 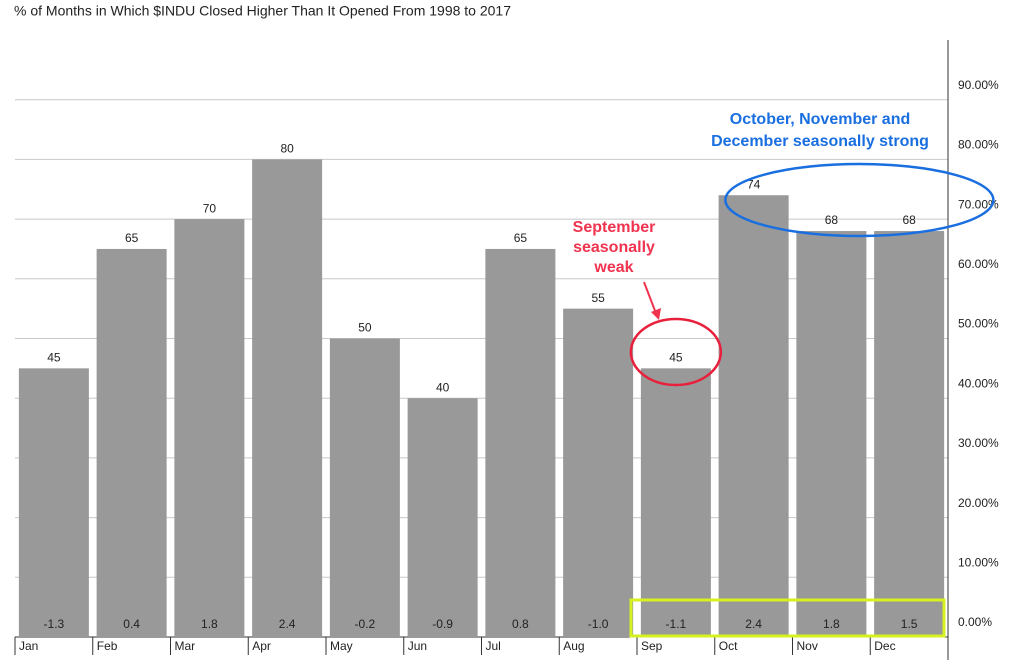 I want to click on value-label: 80, so click(x=287, y=149).